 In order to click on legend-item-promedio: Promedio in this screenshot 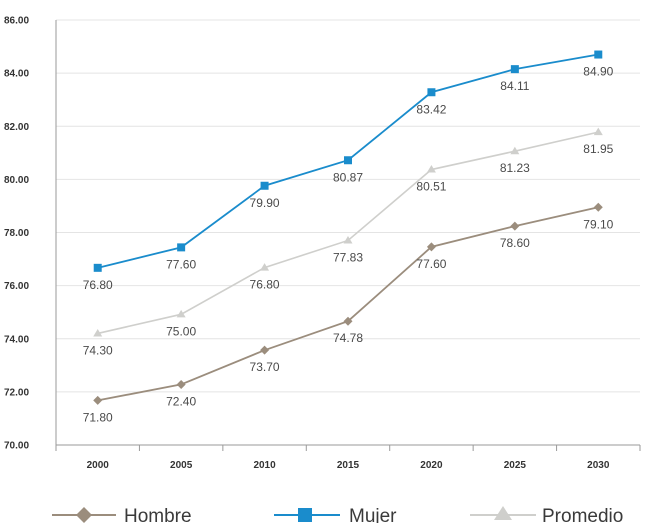, I will do `click(546, 514)`.